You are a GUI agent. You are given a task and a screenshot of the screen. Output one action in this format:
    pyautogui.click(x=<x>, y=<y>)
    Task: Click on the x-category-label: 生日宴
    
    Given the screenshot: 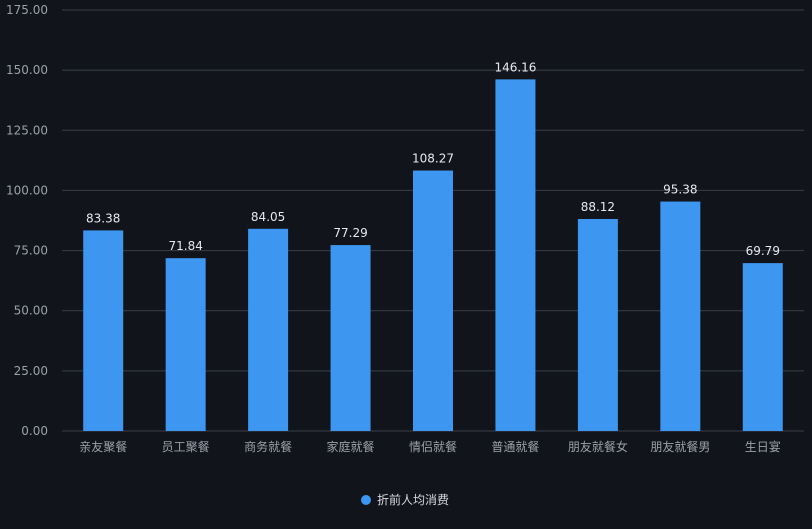 What is the action you would take?
    pyautogui.click(x=763, y=446)
    